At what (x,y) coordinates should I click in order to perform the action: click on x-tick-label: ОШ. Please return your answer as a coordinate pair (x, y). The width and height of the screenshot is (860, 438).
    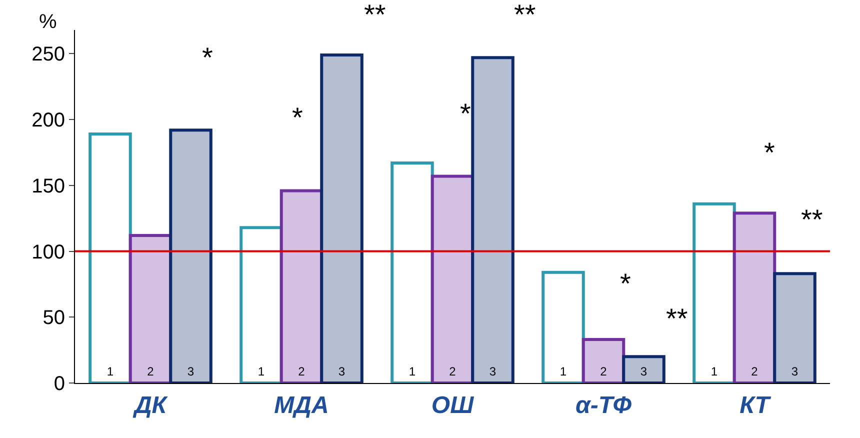
    Looking at the image, I should click on (452, 405).